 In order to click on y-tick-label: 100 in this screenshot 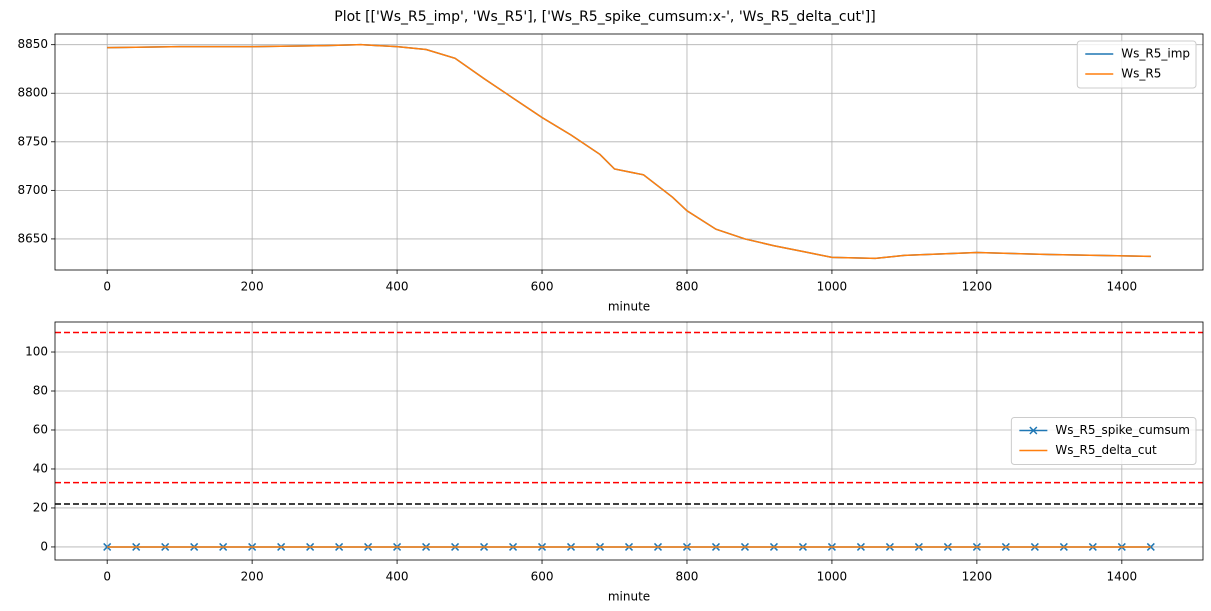, I will do `click(36, 352)`.